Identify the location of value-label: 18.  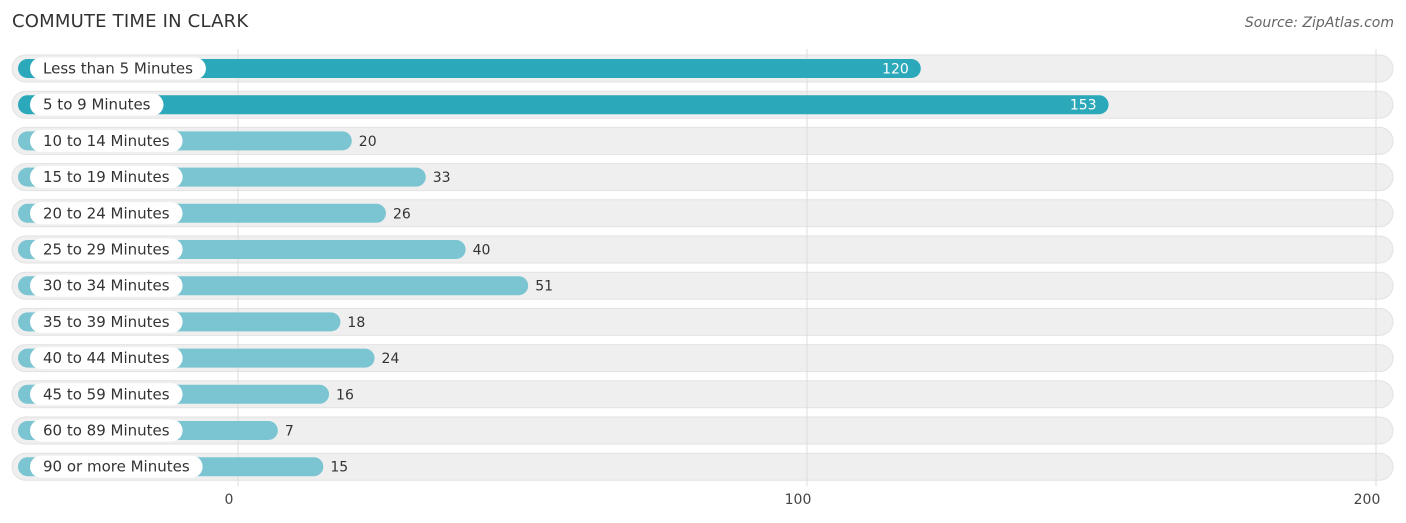
(356, 323).